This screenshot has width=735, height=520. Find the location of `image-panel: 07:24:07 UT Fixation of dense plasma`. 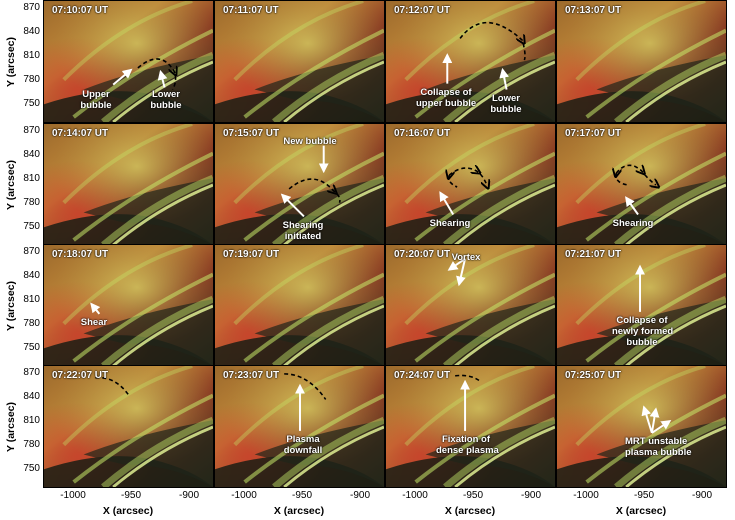

image-panel: 07:24:07 UT Fixation of dense plasma is located at coordinates (470, 426).